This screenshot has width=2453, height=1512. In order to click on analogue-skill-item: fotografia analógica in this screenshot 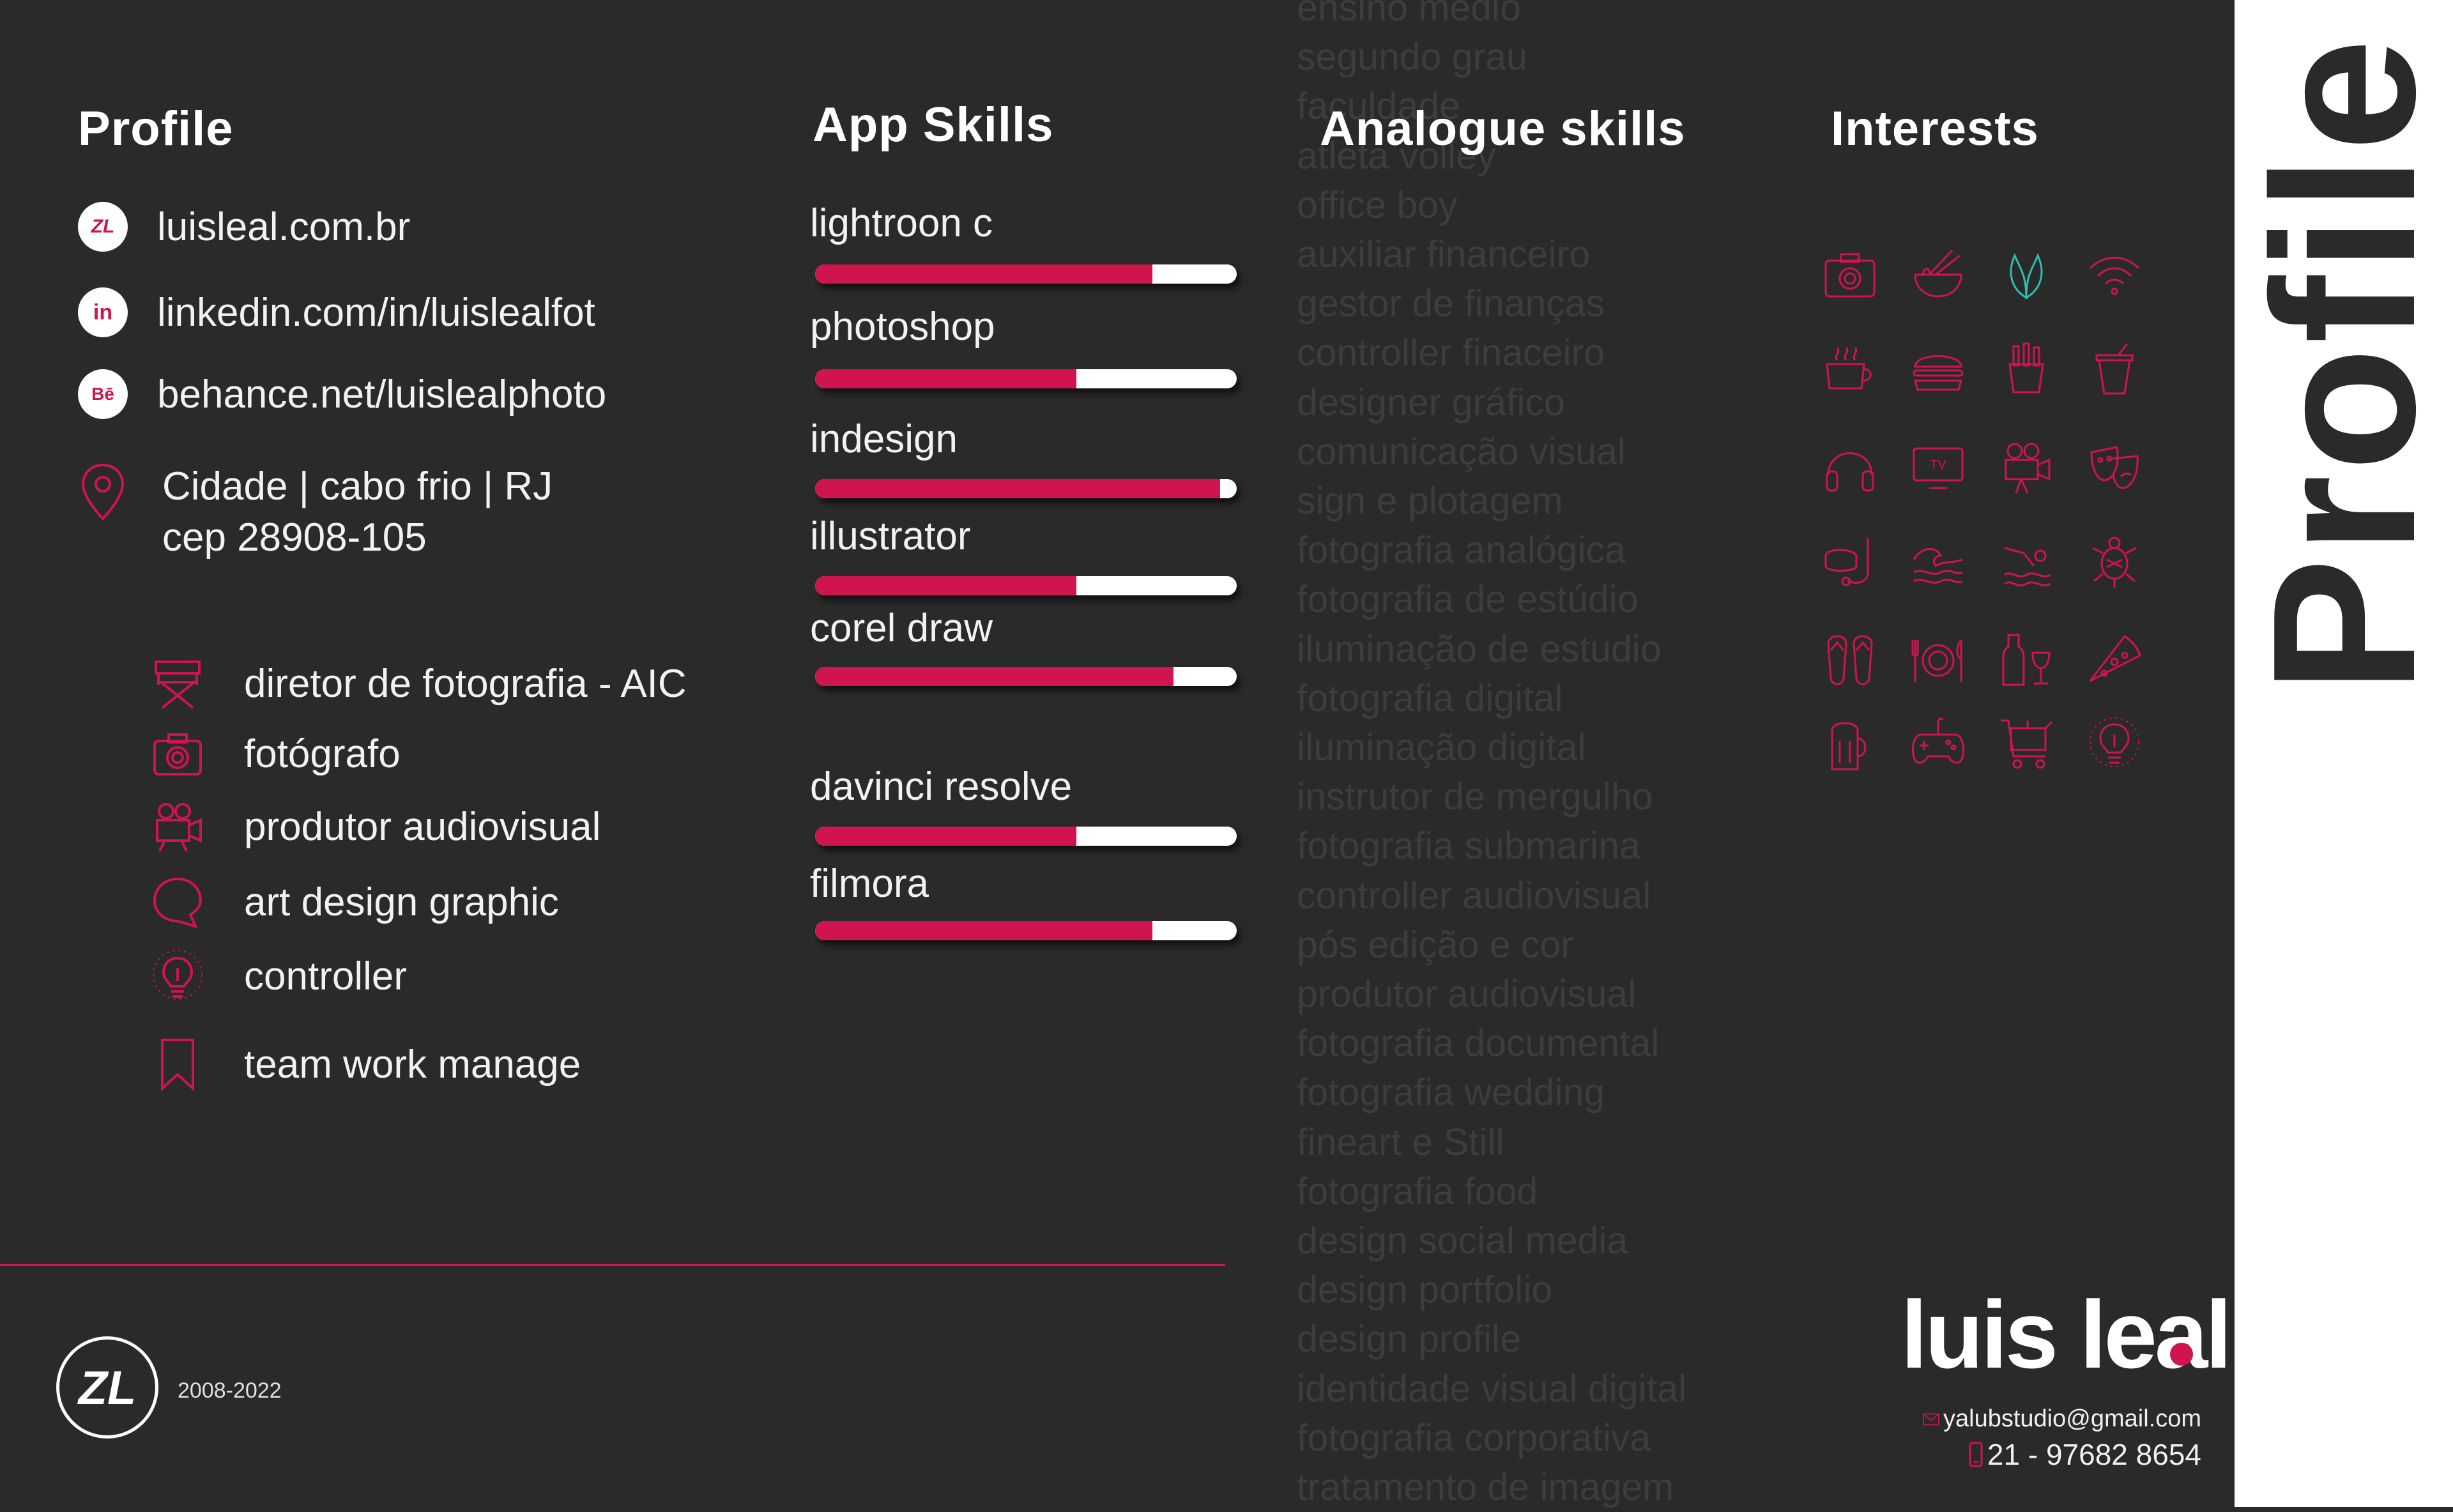, I will do `click(1461, 550)`.